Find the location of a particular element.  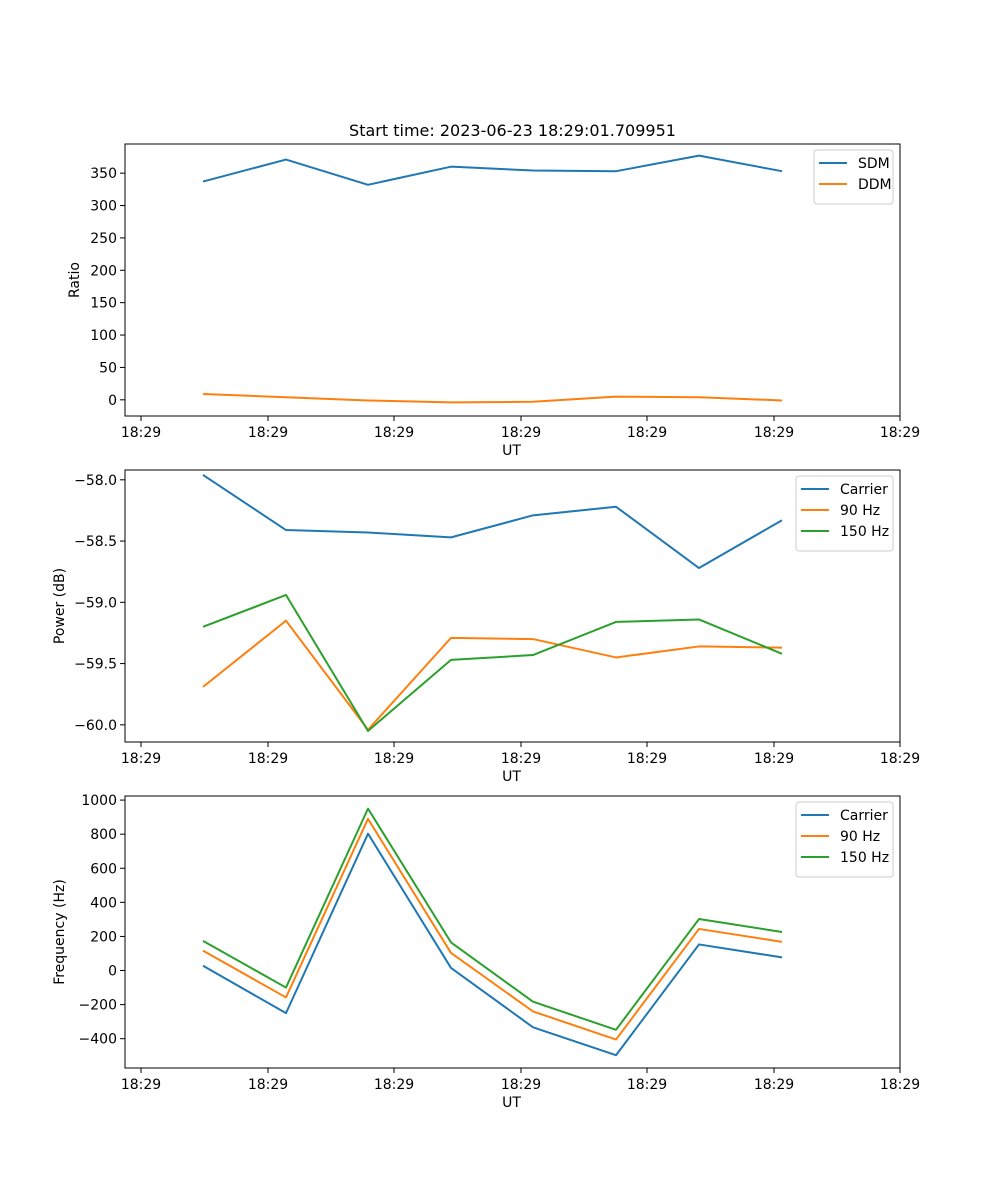

y-axis-label: Ratio is located at coordinates (75, 280).